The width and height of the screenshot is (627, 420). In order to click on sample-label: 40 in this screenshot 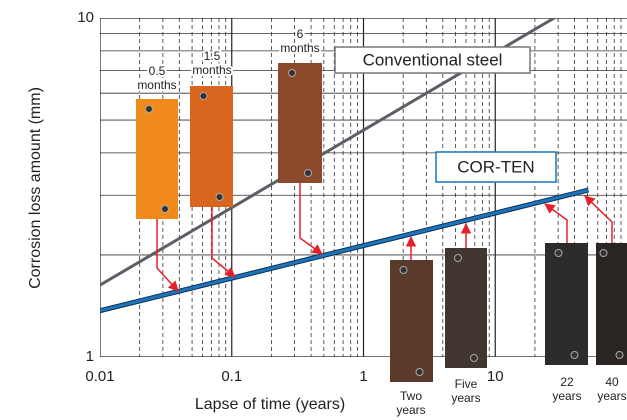, I will do `click(612, 382)`.